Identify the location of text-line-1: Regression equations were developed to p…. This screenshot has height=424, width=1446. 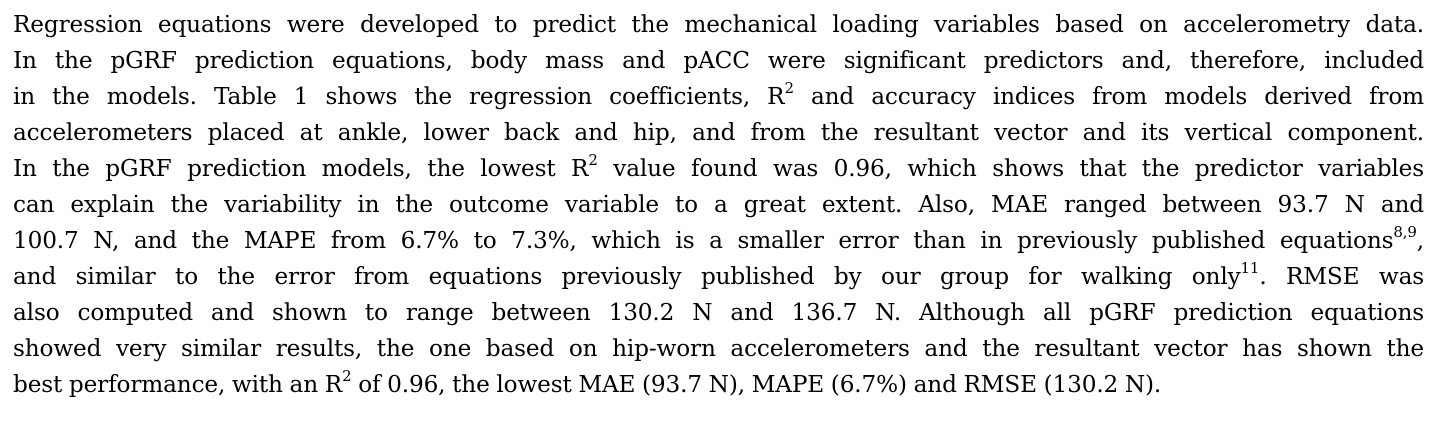
(718, 25).